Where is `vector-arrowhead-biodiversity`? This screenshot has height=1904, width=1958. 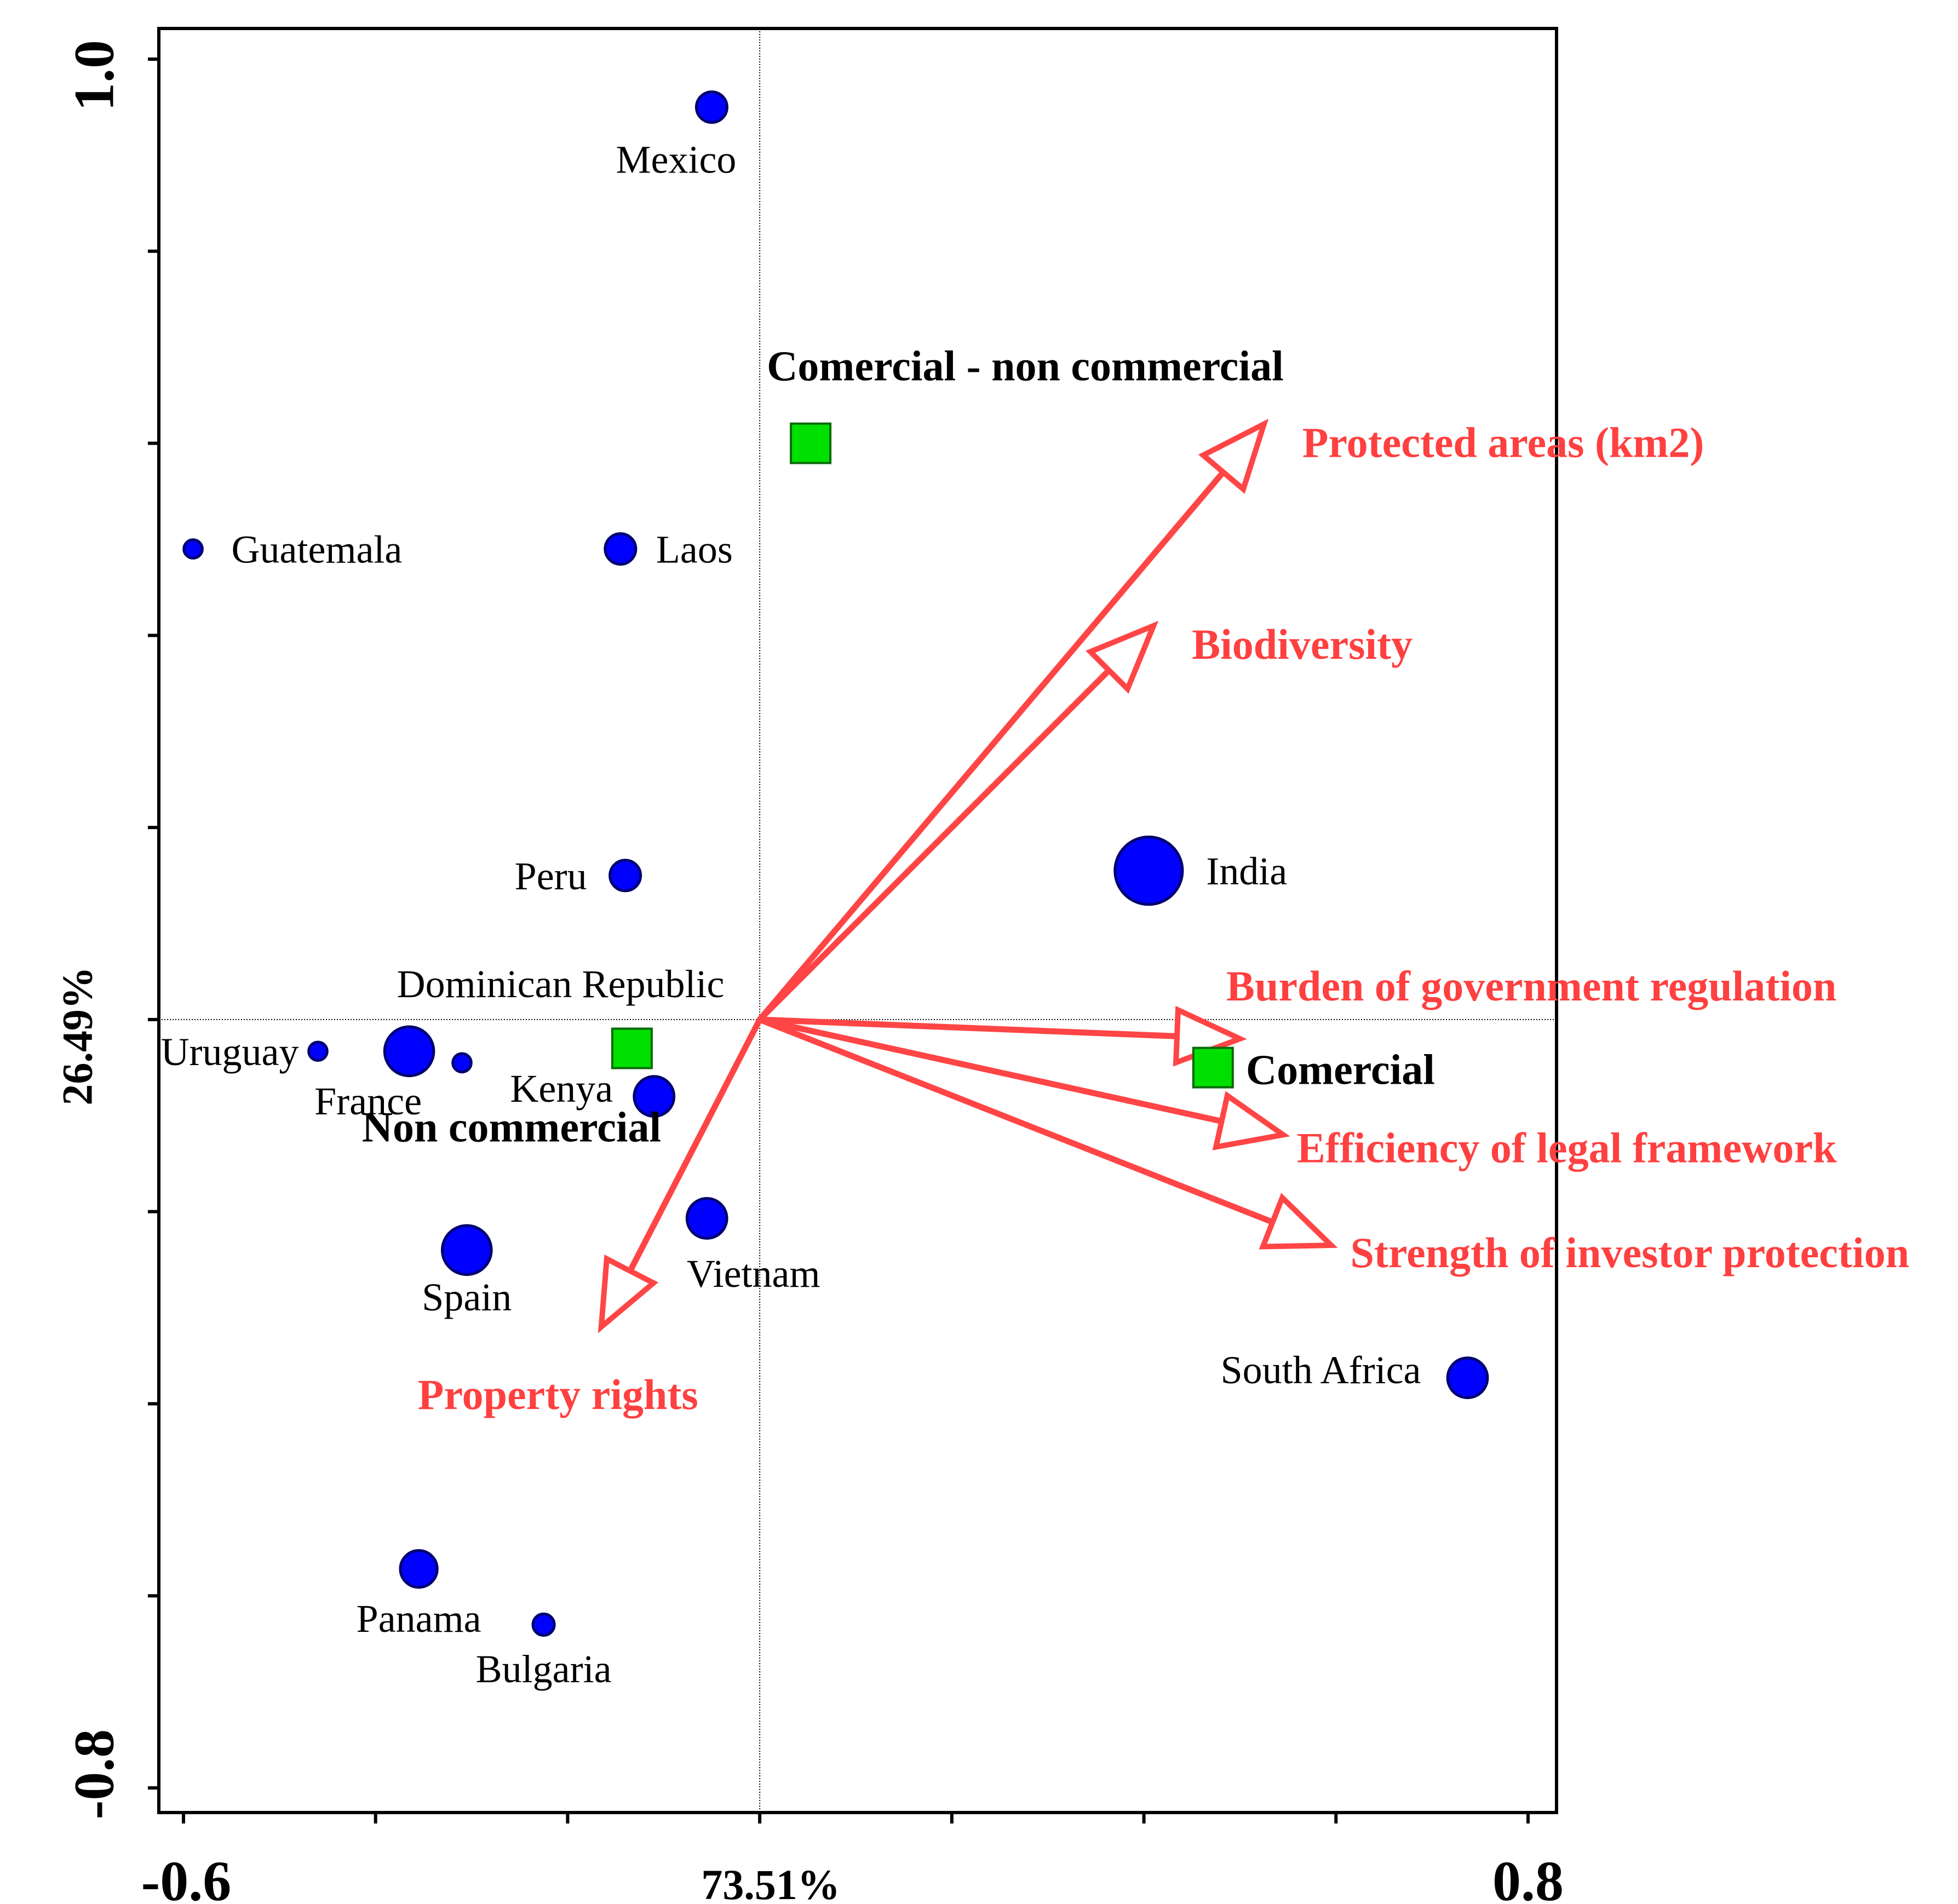 vector-arrowhead-biodiversity is located at coordinates (1122, 657).